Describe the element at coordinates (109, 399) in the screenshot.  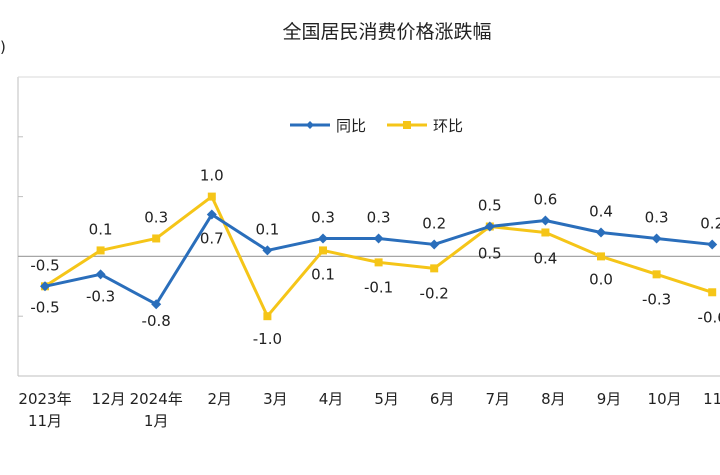
I see `x-tick-label: 12月` at that location.